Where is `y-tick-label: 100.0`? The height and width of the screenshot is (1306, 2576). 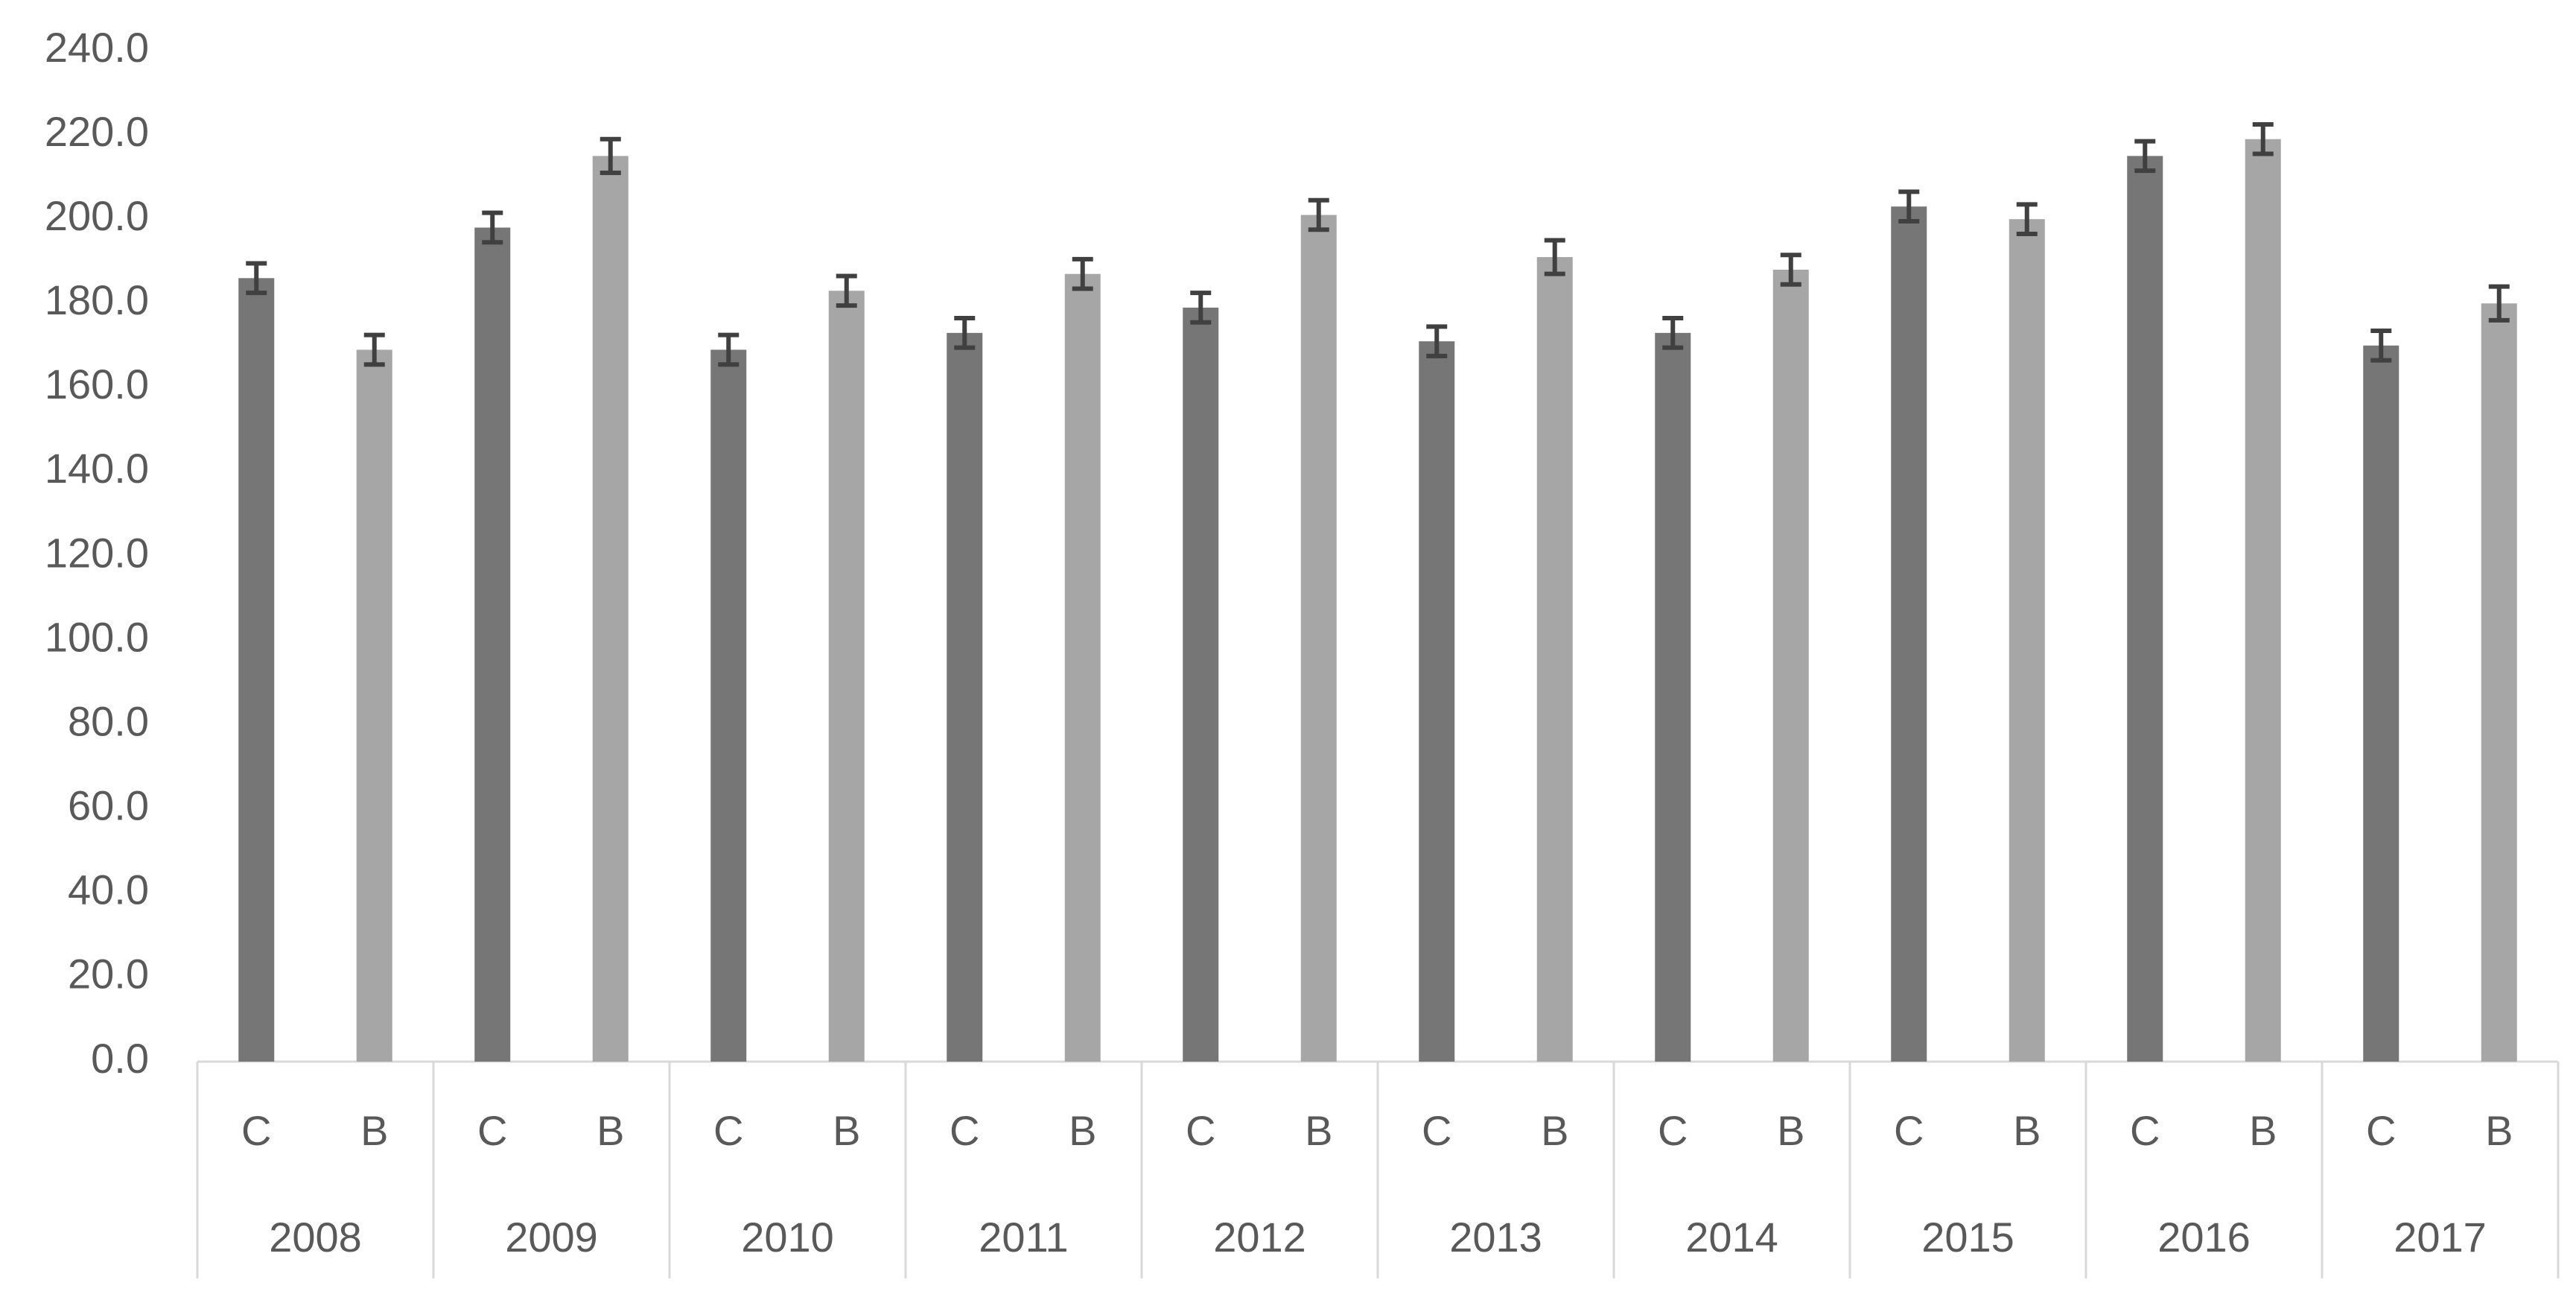
y-tick-label: 100.0 is located at coordinates (97, 636).